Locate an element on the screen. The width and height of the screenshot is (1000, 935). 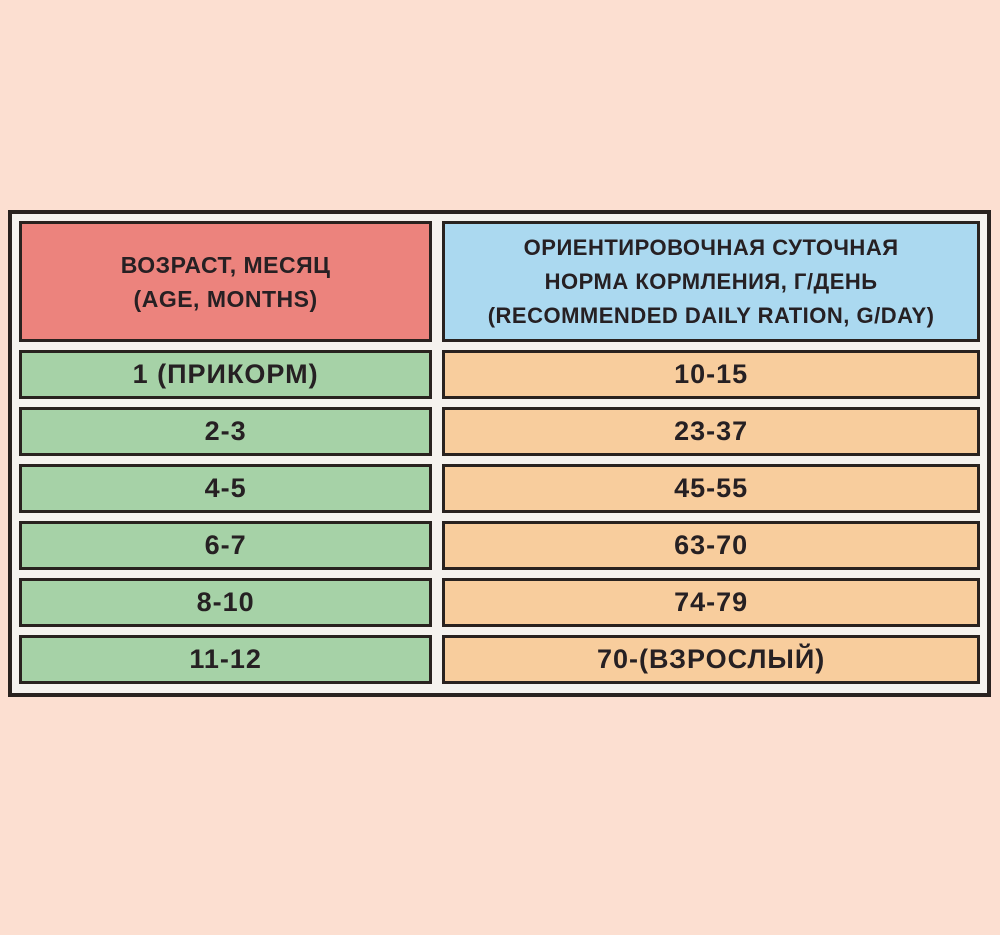
ration-cell: 70-(ВЗРОСЛЫЙ) is located at coordinates (711, 659).